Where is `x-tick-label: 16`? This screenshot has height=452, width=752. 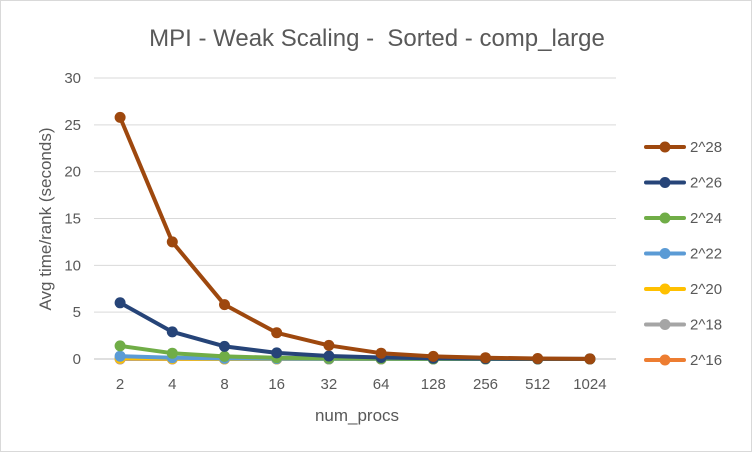
x-tick-label: 16 is located at coordinates (276, 384).